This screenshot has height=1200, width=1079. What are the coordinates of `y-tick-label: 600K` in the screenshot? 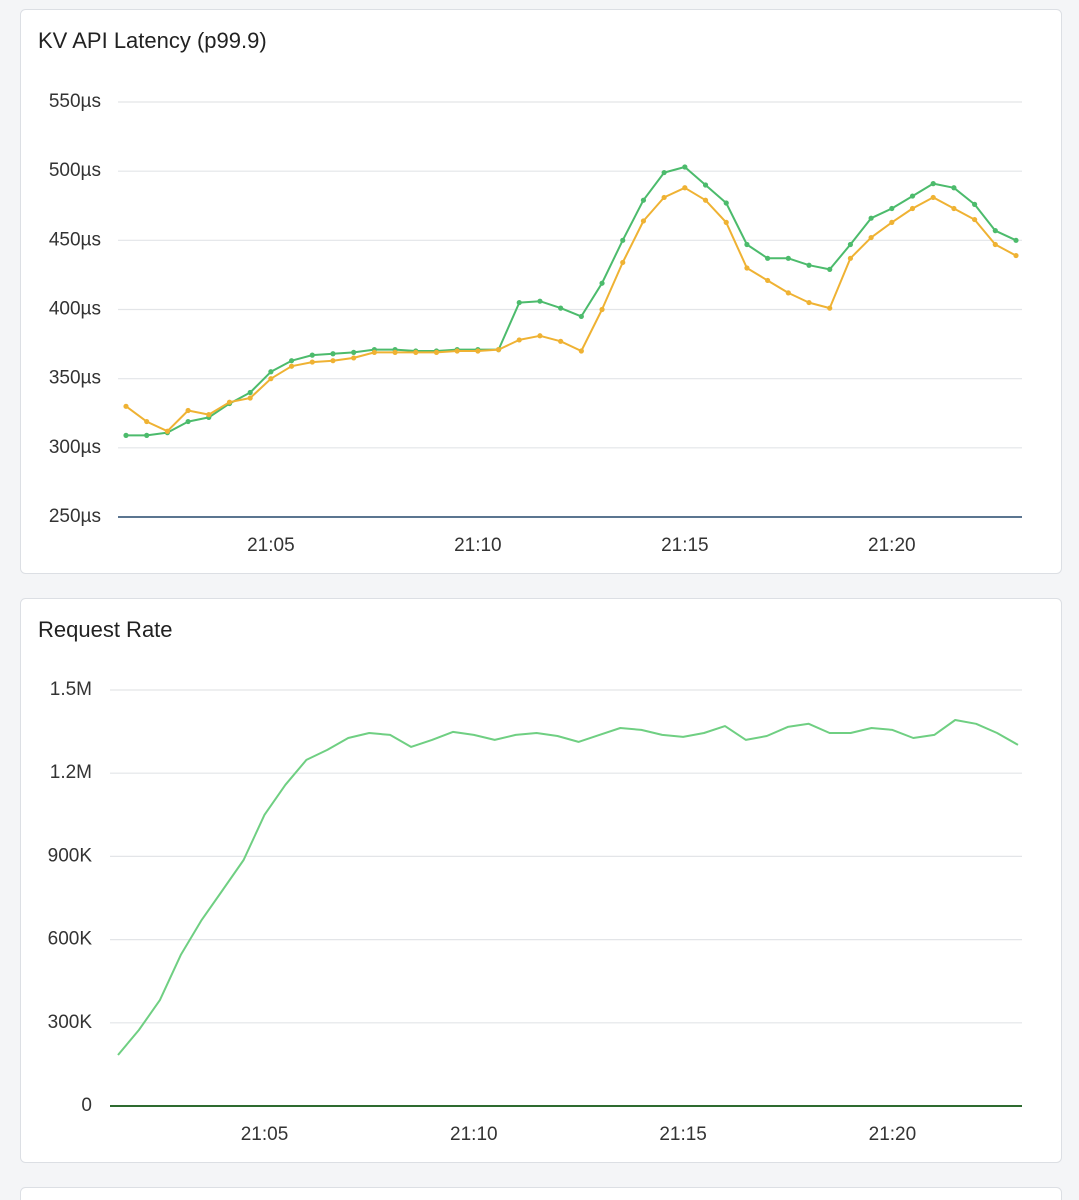 It's located at (70, 939).